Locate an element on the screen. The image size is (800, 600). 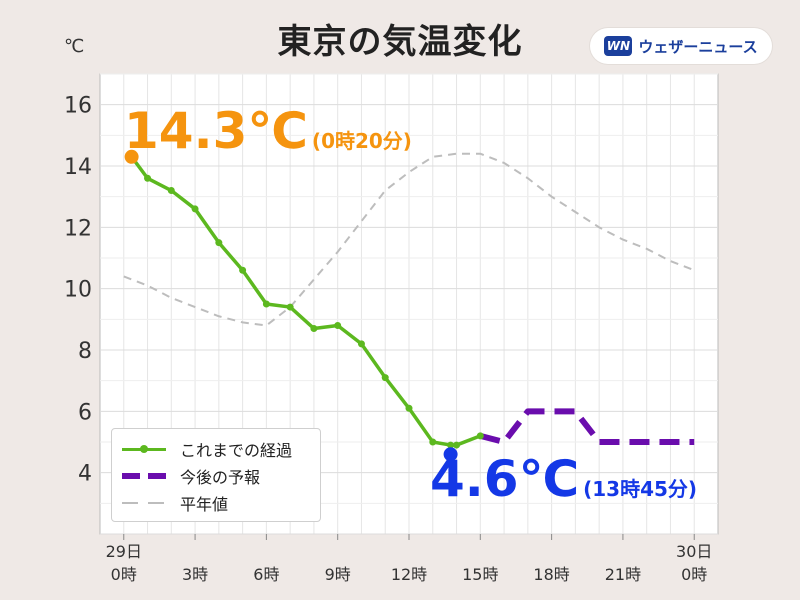
y-tick-label: 12 is located at coordinates (78, 228).